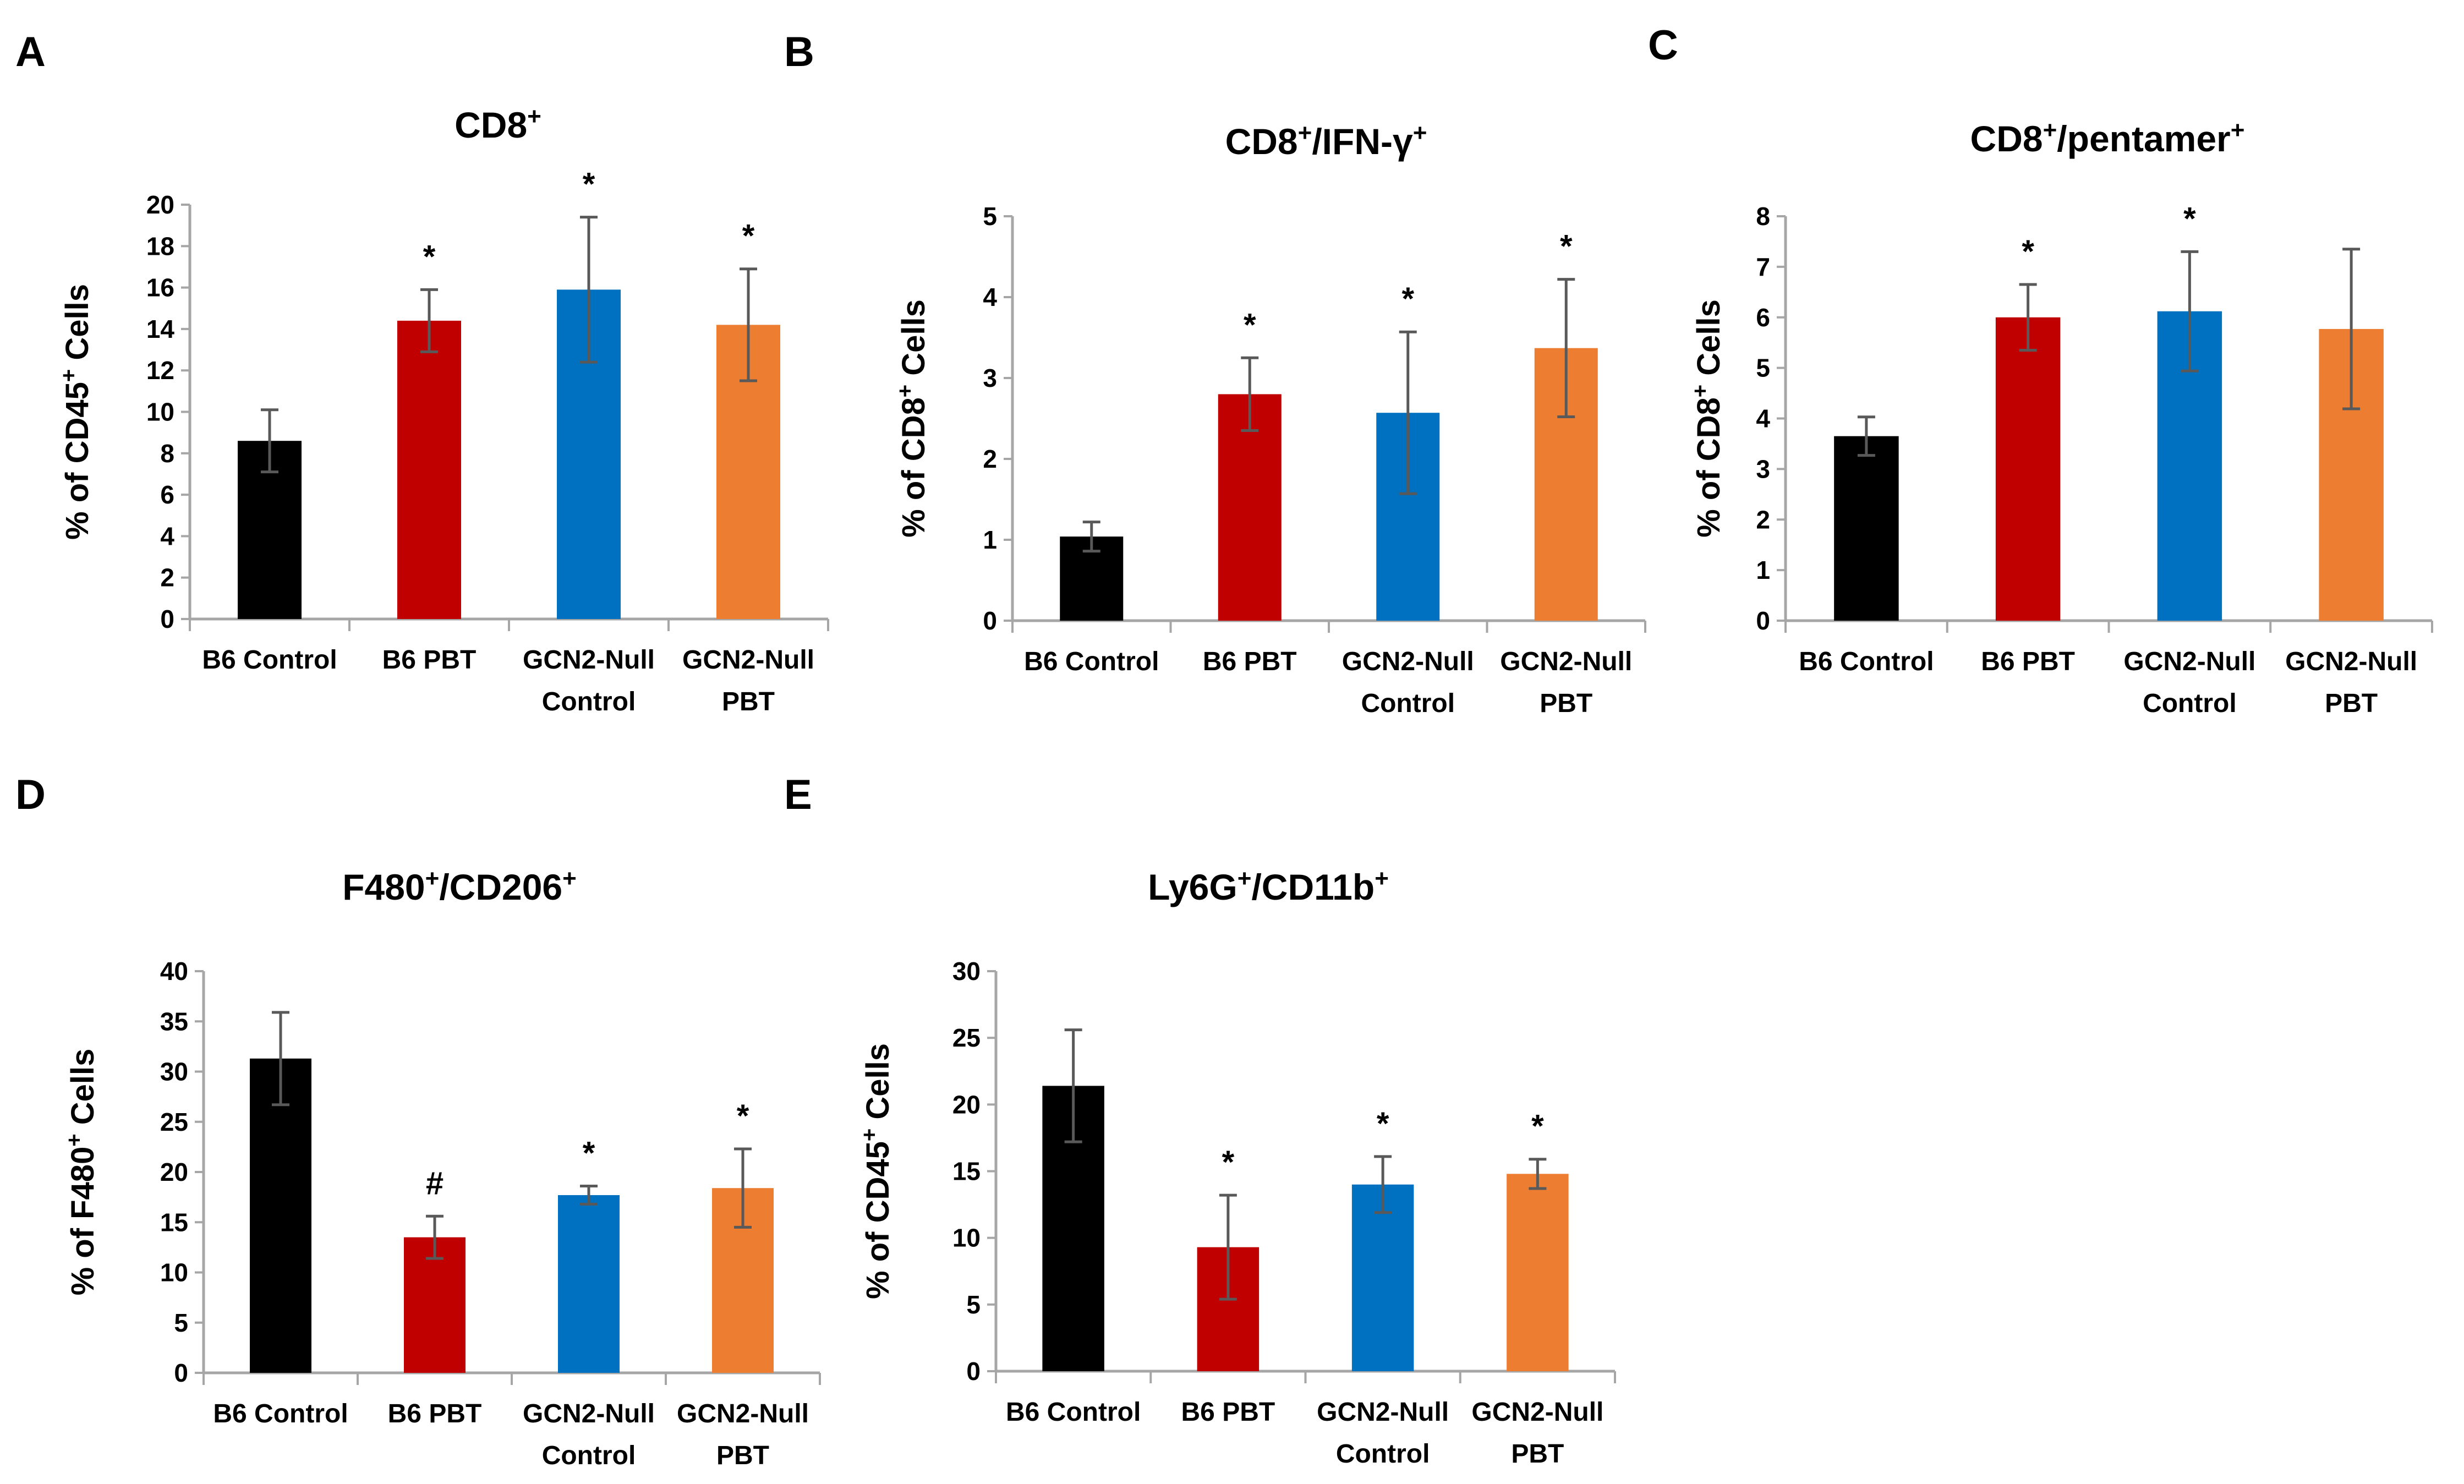 This screenshot has width=2464, height=1484. Describe the element at coordinates (1382, 1277) in the screenshot. I see `bar-gcn2-null-control` at that location.